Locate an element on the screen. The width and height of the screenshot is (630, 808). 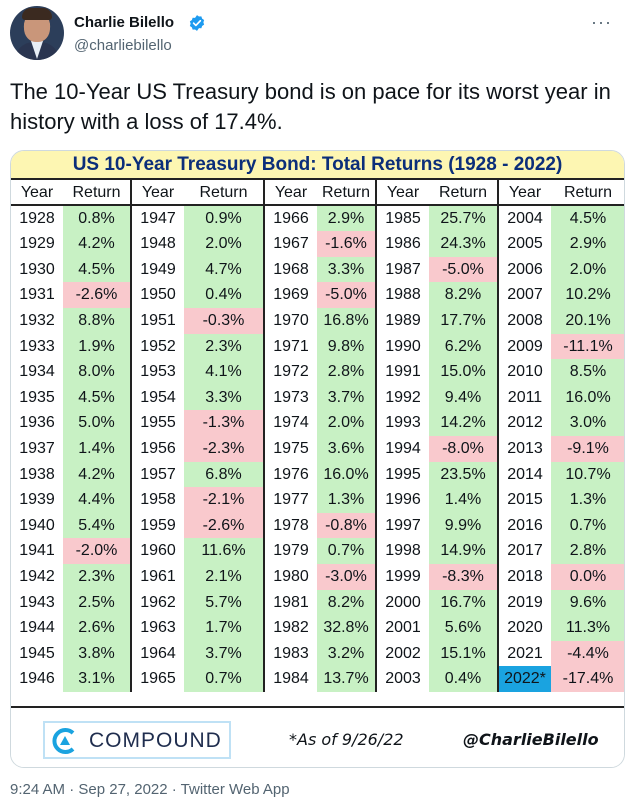
year-cell: 2005 is located at coordinates (525, 244).